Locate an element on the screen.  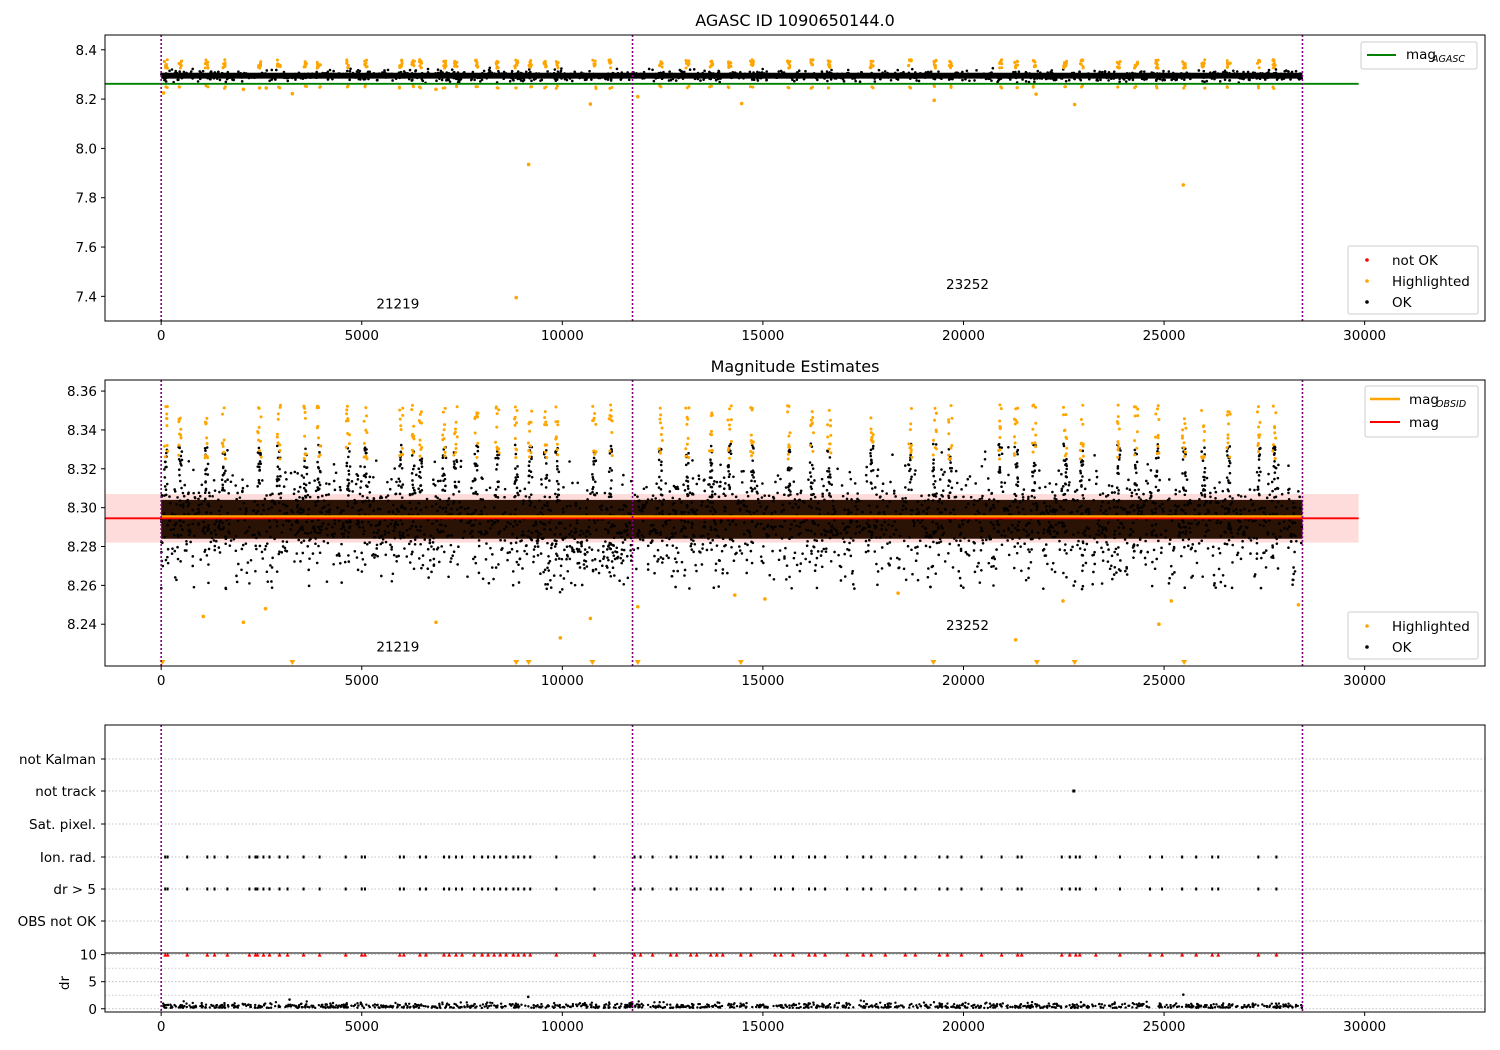
x-tick-label: 25000 is located at coordinates (1164, 336).